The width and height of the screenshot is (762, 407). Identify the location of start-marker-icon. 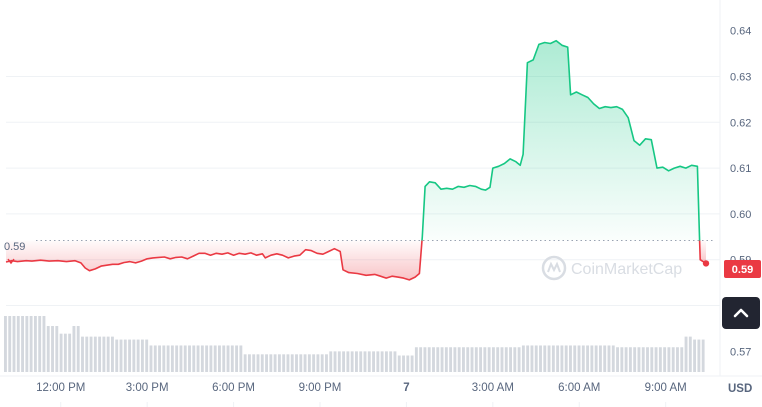
(11, 261).